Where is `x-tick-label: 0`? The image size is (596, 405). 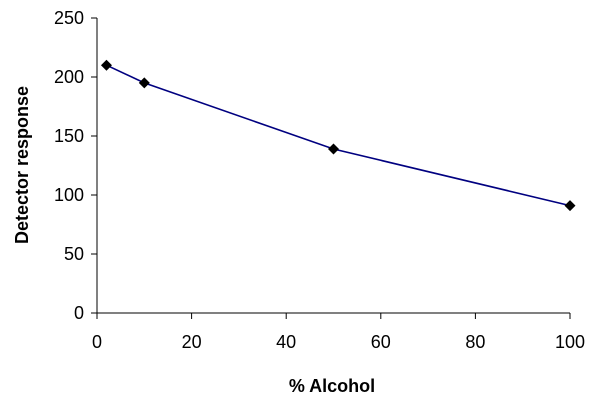 x-tick-label: 0 is located at coordinates (97, 342).